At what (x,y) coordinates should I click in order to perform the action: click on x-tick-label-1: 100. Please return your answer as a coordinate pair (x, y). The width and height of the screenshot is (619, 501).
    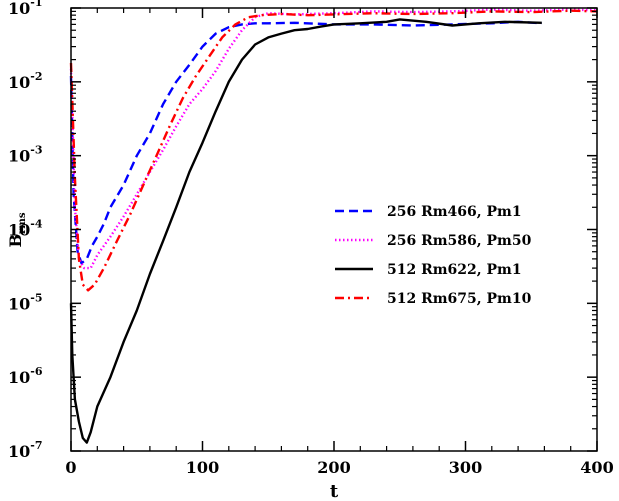
    Looking at the image, I should click on (202, 467).